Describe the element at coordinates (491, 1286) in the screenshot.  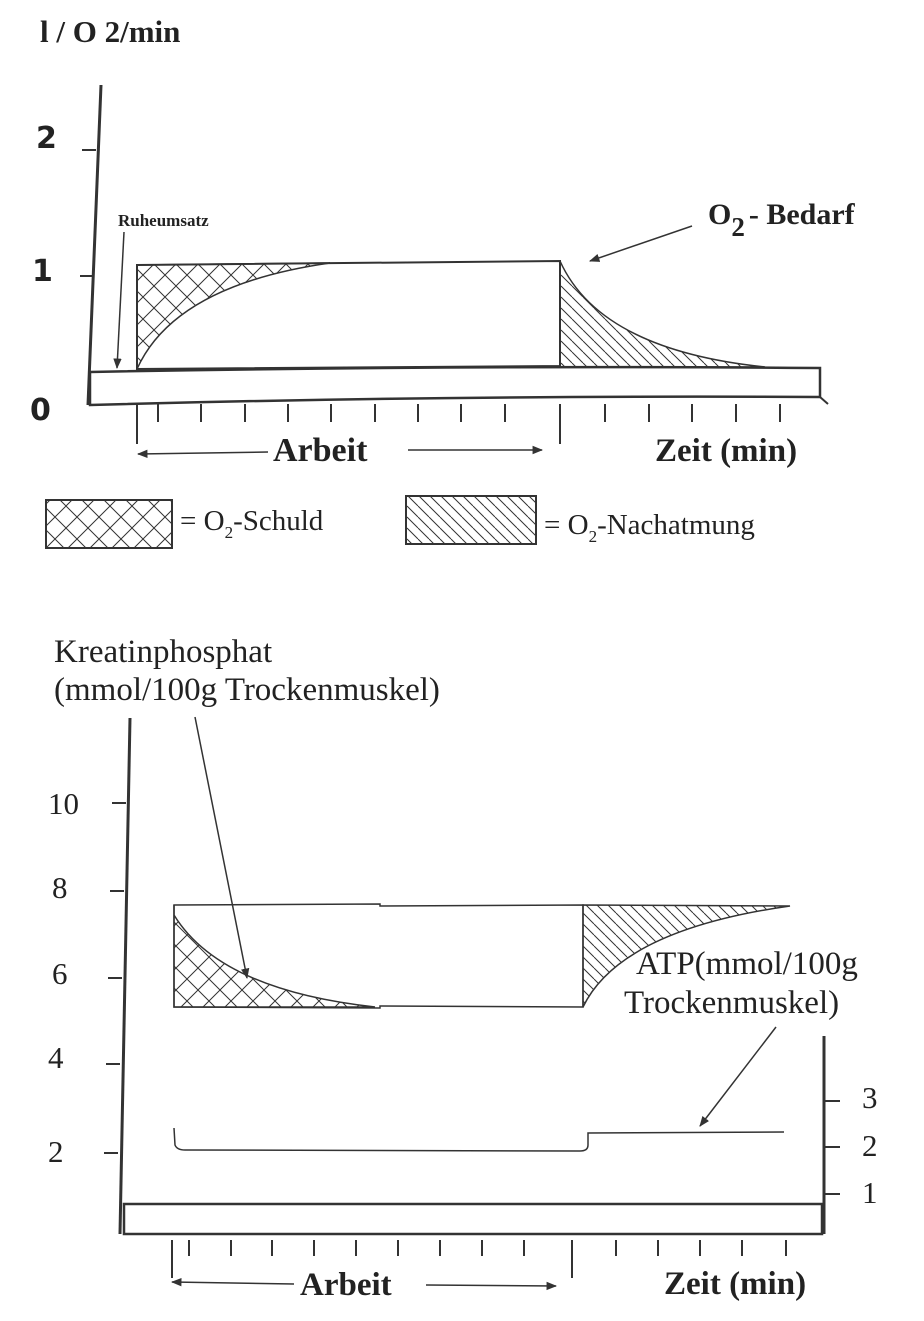
I see `bottom-work-arrow-right` at that location.